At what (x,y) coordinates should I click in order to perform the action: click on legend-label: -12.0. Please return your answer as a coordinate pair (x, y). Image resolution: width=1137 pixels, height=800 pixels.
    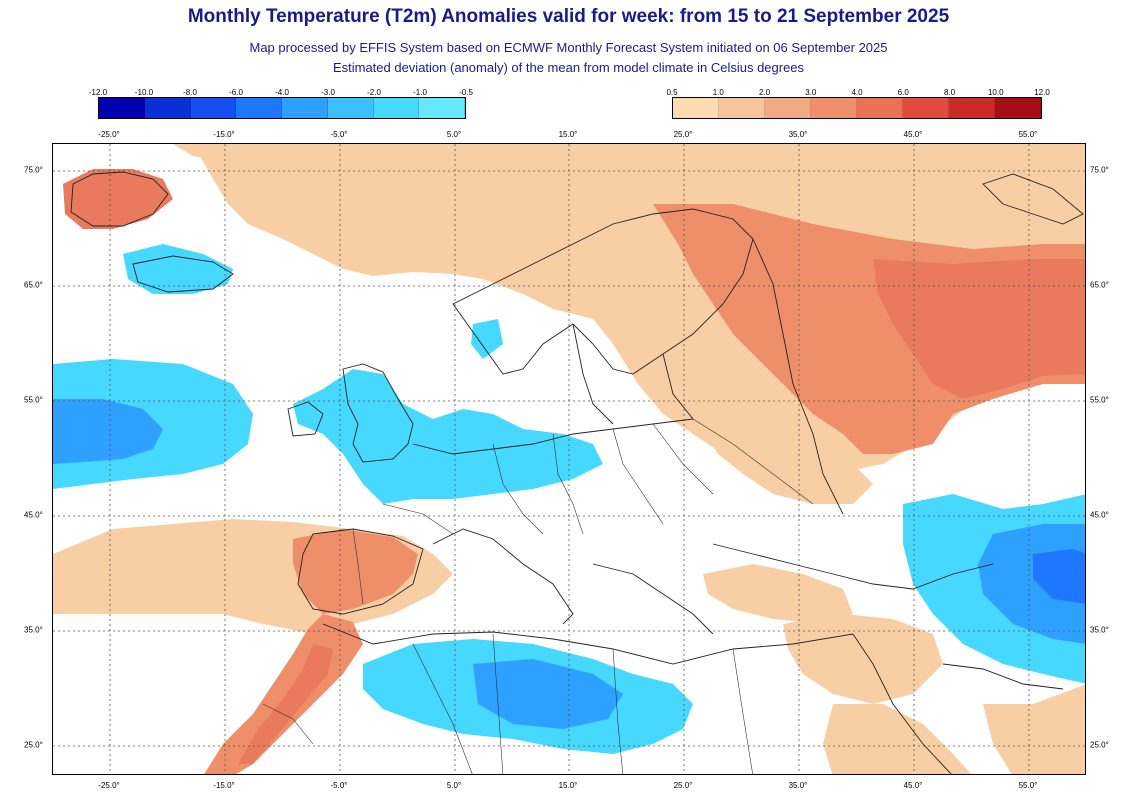
    Looking at the image, I should click on (98, 92).